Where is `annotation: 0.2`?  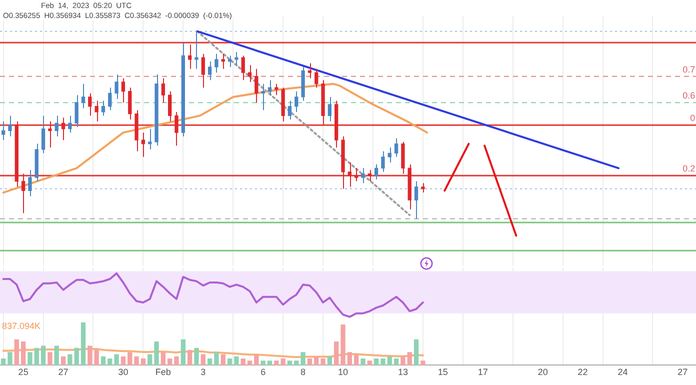 annotation: 0.2 is located at coordinates (689, 169).